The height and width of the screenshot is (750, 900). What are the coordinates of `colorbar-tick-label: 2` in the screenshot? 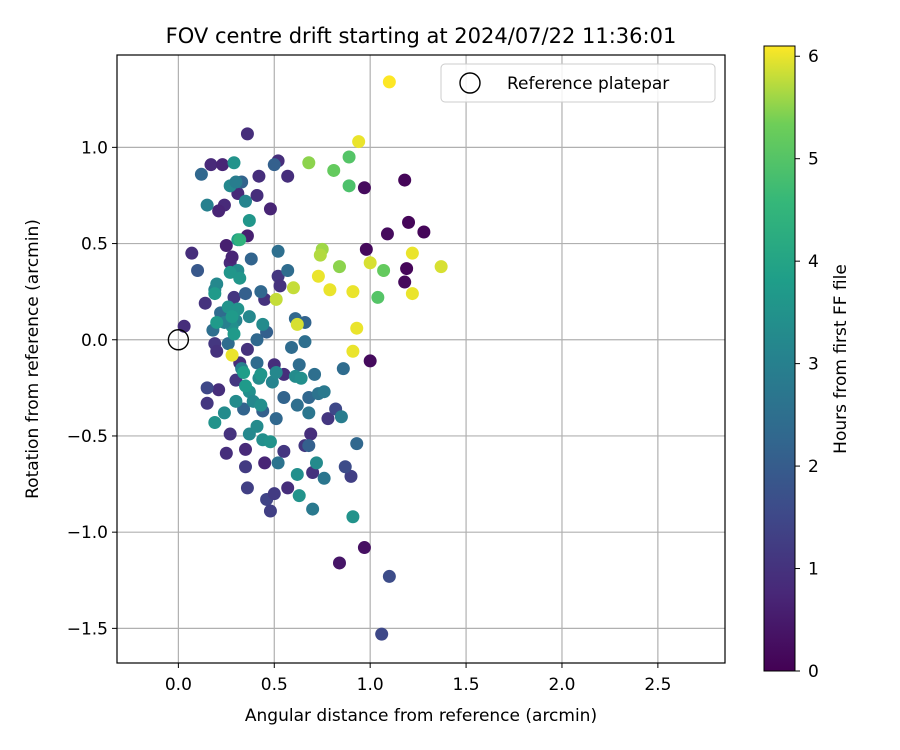 It's located at (813, 467).